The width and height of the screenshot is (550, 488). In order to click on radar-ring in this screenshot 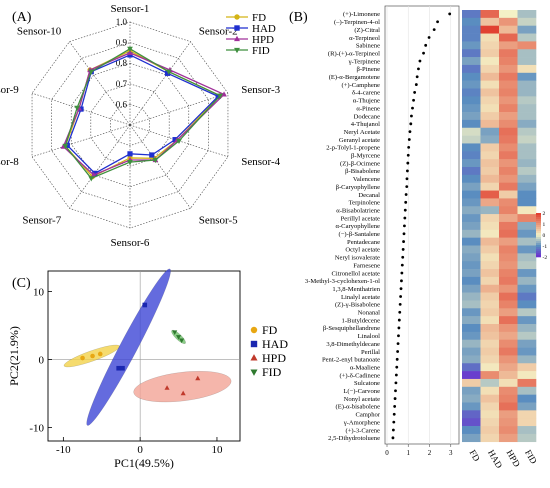, I will do `click(130, 125)`.